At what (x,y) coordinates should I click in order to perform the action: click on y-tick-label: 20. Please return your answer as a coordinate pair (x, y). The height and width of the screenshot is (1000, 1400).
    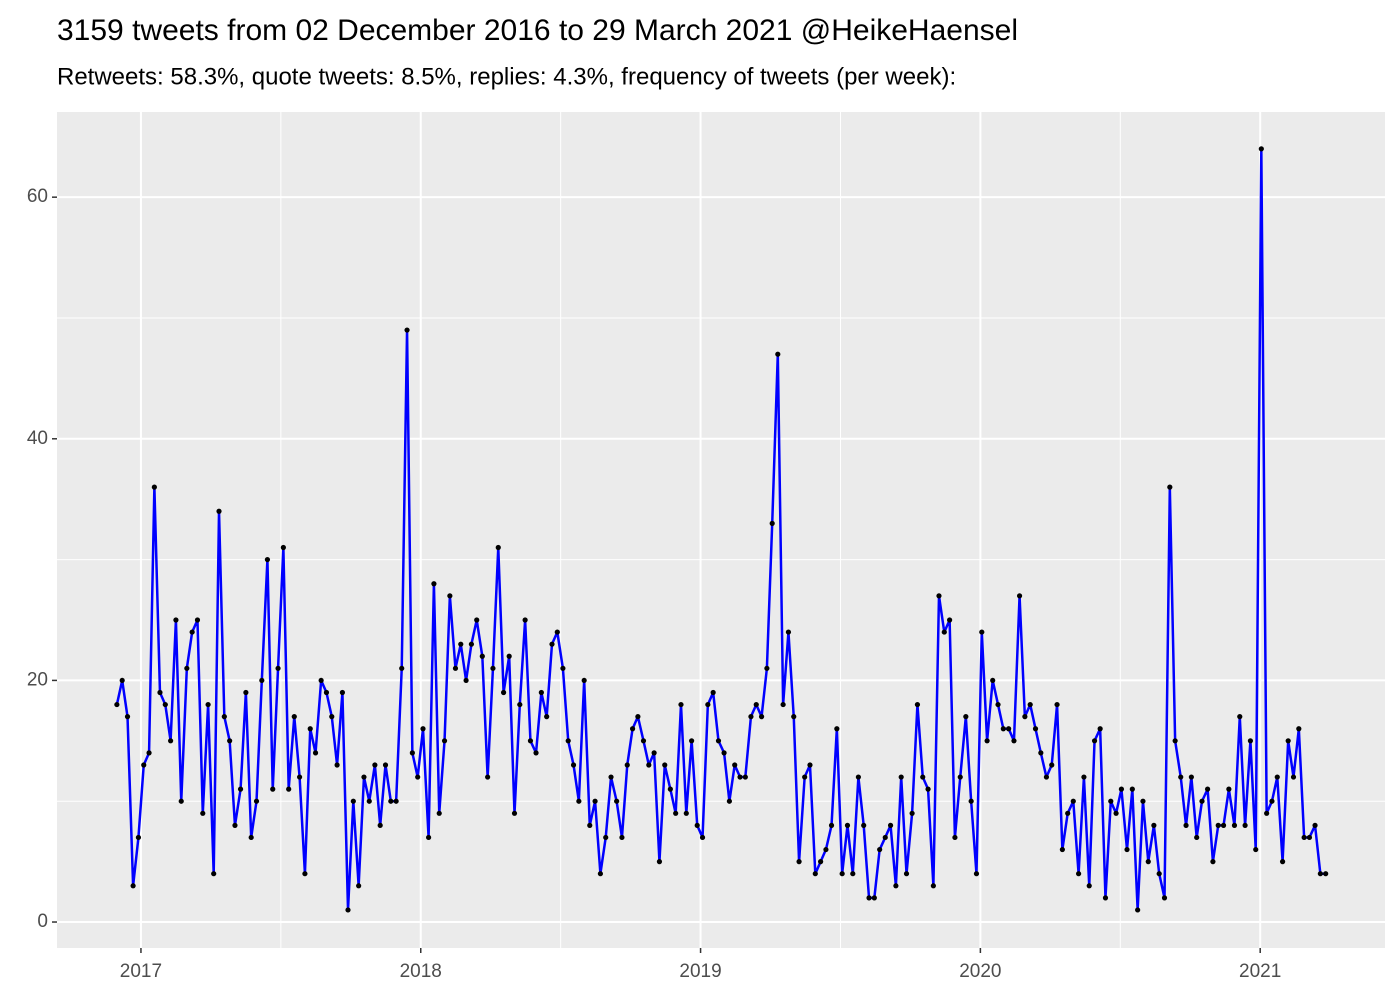
    Looking at the image, I should click on (37, 679).